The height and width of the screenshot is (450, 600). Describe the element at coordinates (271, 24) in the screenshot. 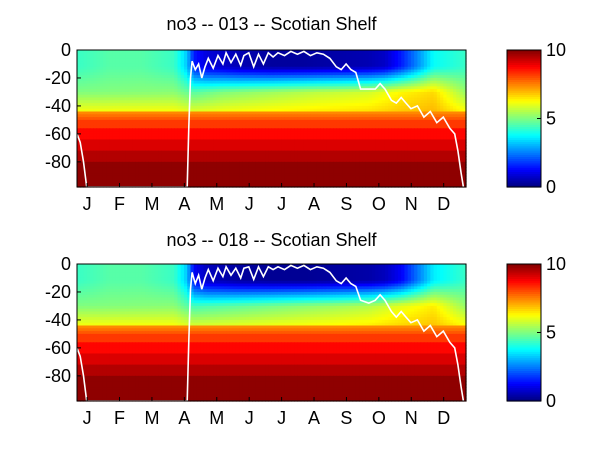

I see `chart-title: no3 -- 013 -- Scotian Shelf` at that location.